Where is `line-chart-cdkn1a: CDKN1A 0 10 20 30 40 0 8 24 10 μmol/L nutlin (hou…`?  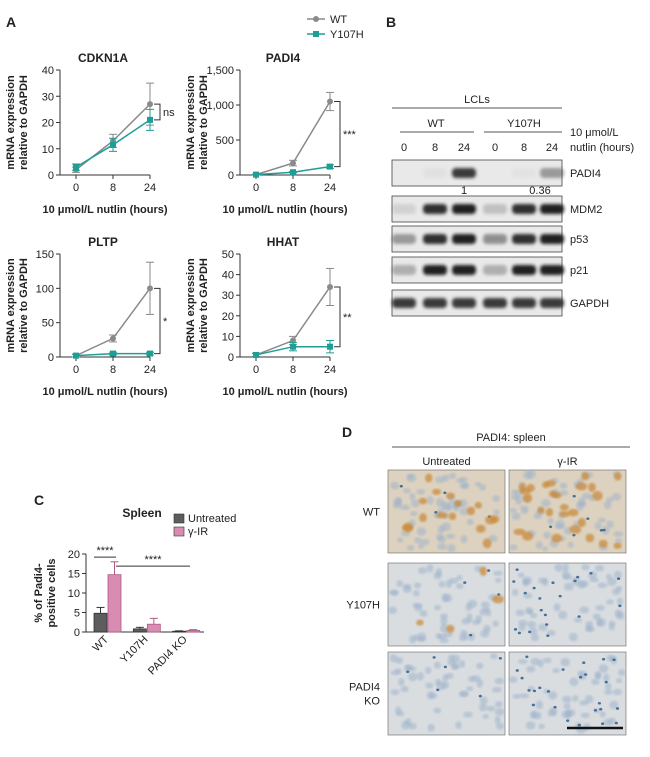
line-chart-cdkn1a: CDKN1A 0 10 20 30 40 0 8 24 10 μmol/L nutlin (hou… is located at coordinates (90, 133).